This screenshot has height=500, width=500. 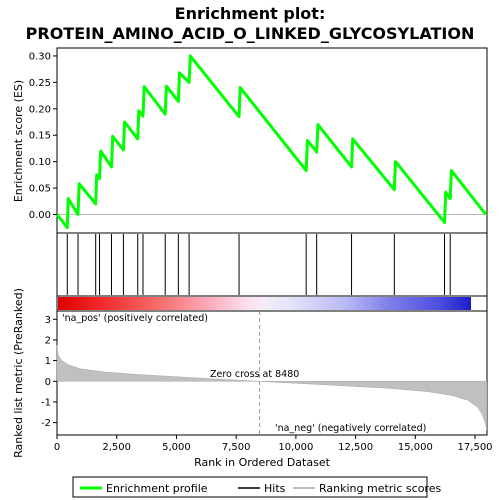 I want to click on legend-metric-label: Ranking metric scores, so click(x=380, y=488).